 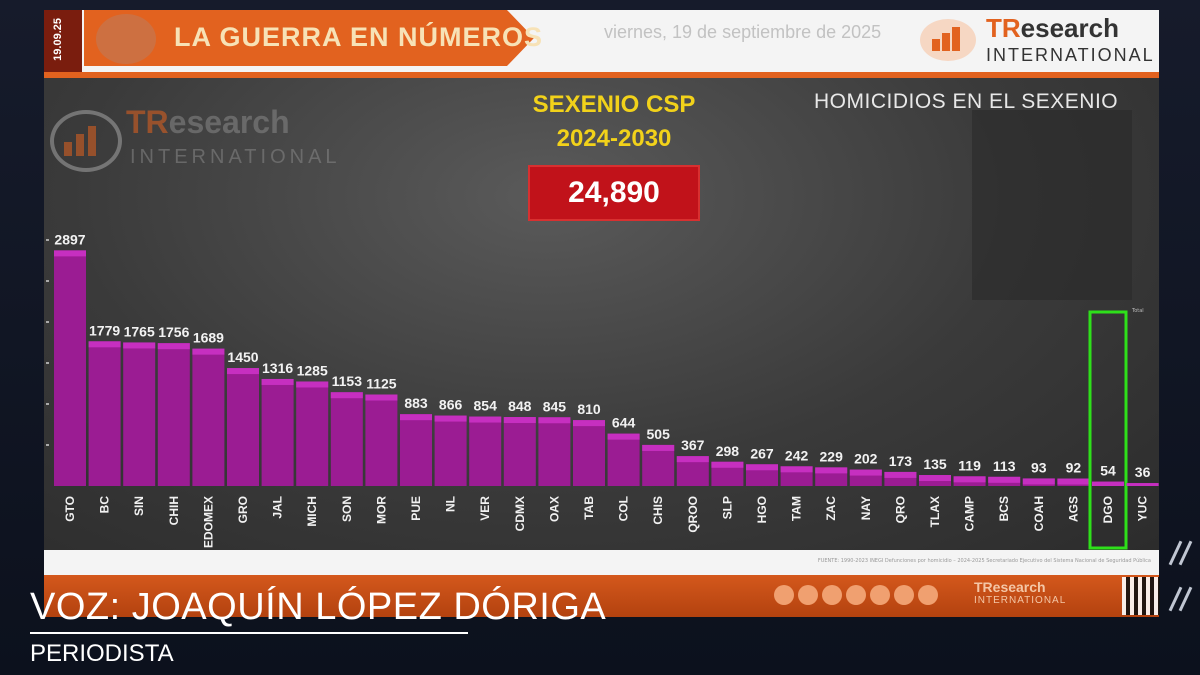 I want to click on social-icons, so click(x=858, y=597).